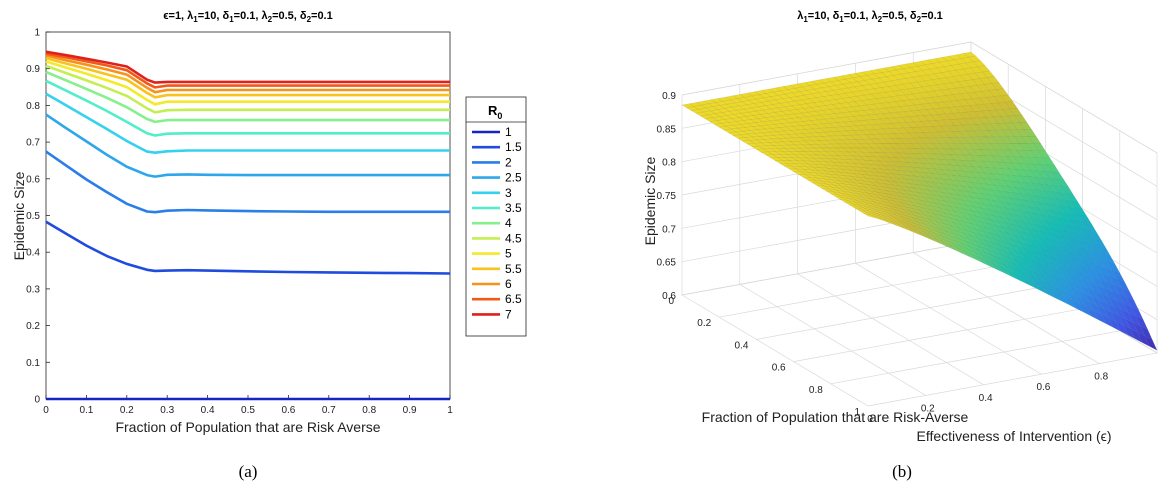 Image resolution: width=1165 pixels, height=487 pixels. Describe the element at coordinates (127, 410) in the screenshot. I see `x-tick-label: 0.2` at that location.